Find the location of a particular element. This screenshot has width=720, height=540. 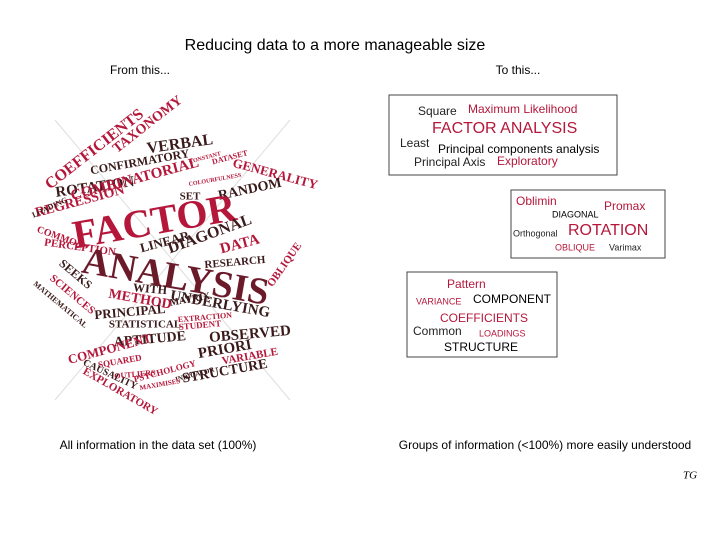

left-caption: All information in the data set (100%) is located at coordinates (158, 445).